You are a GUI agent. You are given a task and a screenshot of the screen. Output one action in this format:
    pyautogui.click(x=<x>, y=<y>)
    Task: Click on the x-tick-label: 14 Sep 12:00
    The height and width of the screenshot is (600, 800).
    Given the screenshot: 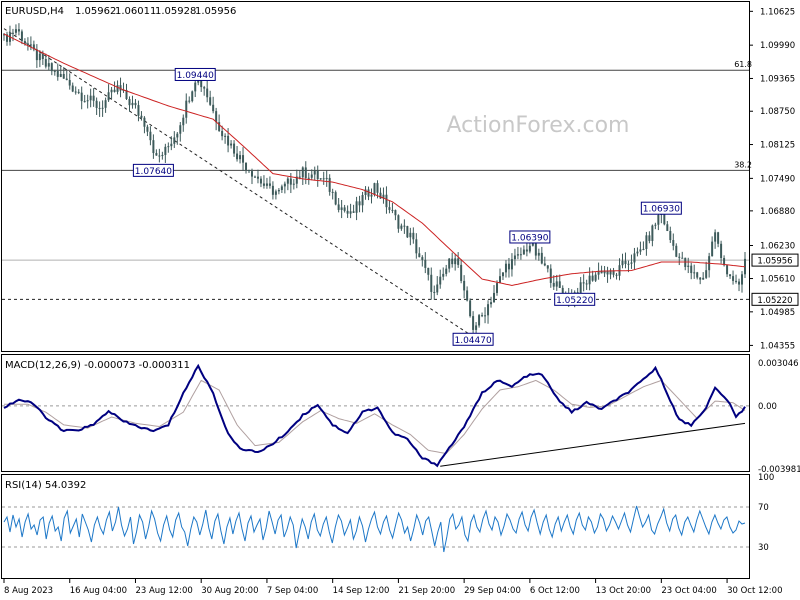 What is the action you would take?
    pyautogui.click(x=361, y=591)
    